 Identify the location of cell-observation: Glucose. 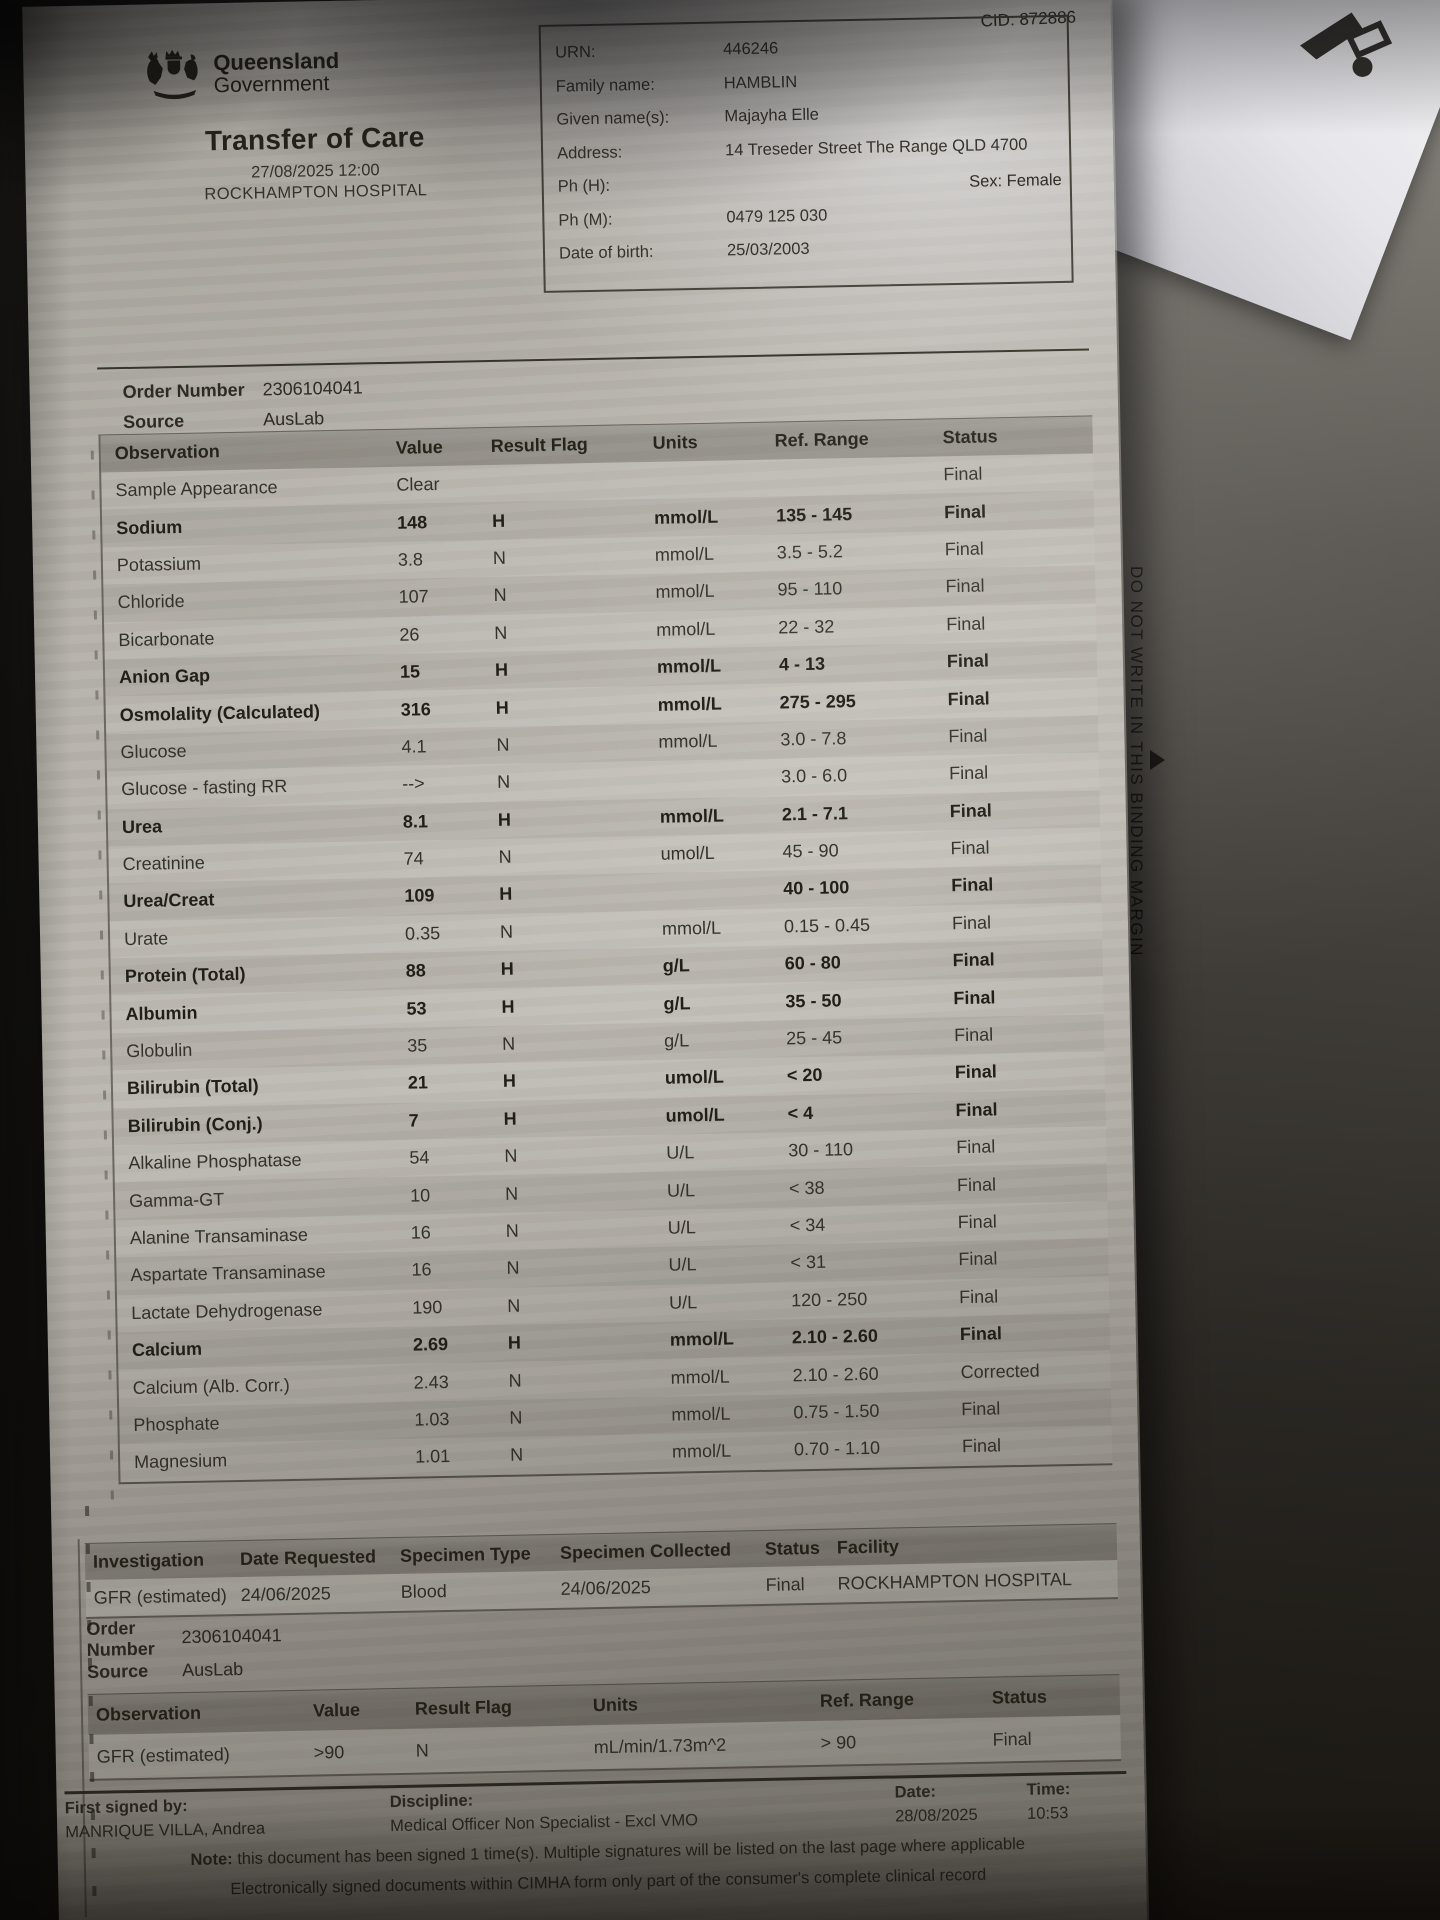
(153, 751).